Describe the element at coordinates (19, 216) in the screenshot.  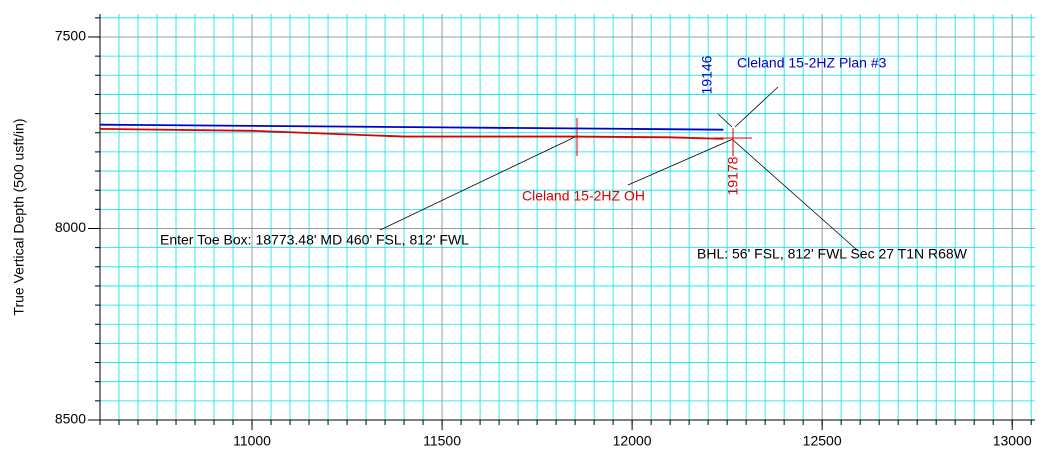
I see `y-axis-label: True Vertical Depth (500 usft/in)` at that location.